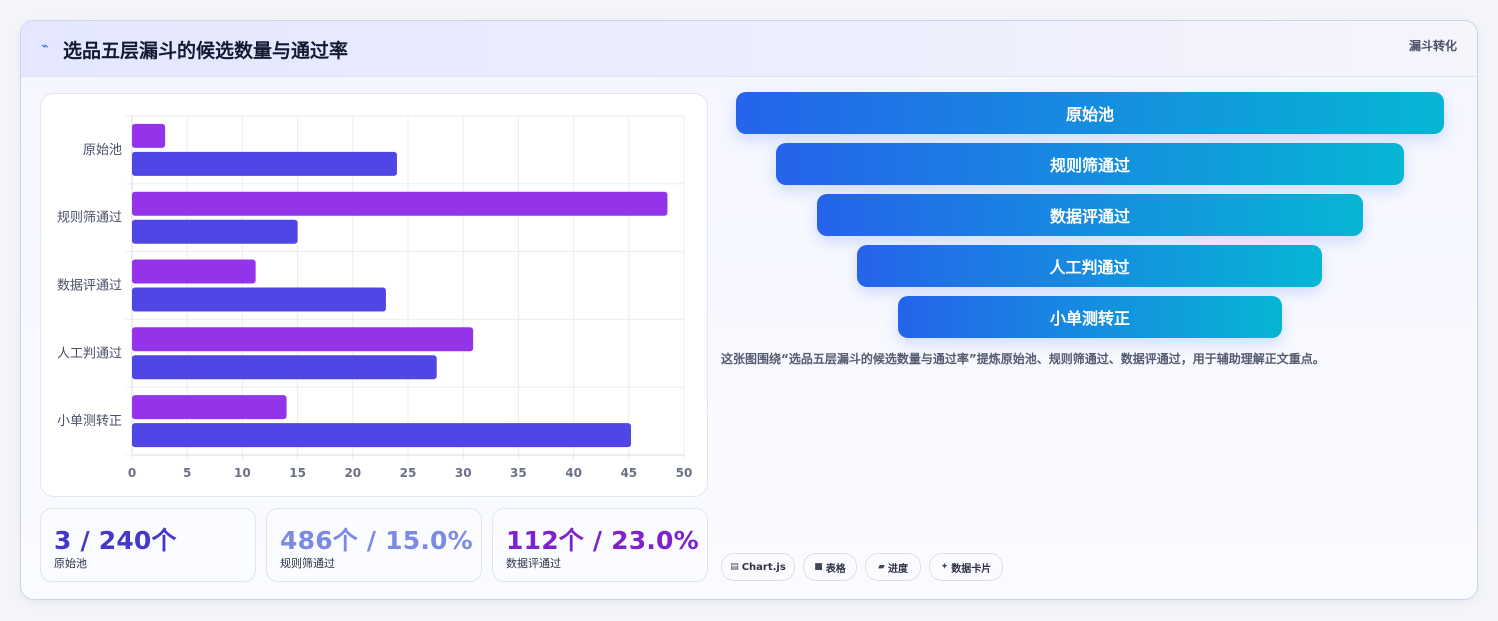 The height and width of the screenshot is (621, 1498). I want to click on tag-data-card: ✦ 数据卡片, so click(966, 567).